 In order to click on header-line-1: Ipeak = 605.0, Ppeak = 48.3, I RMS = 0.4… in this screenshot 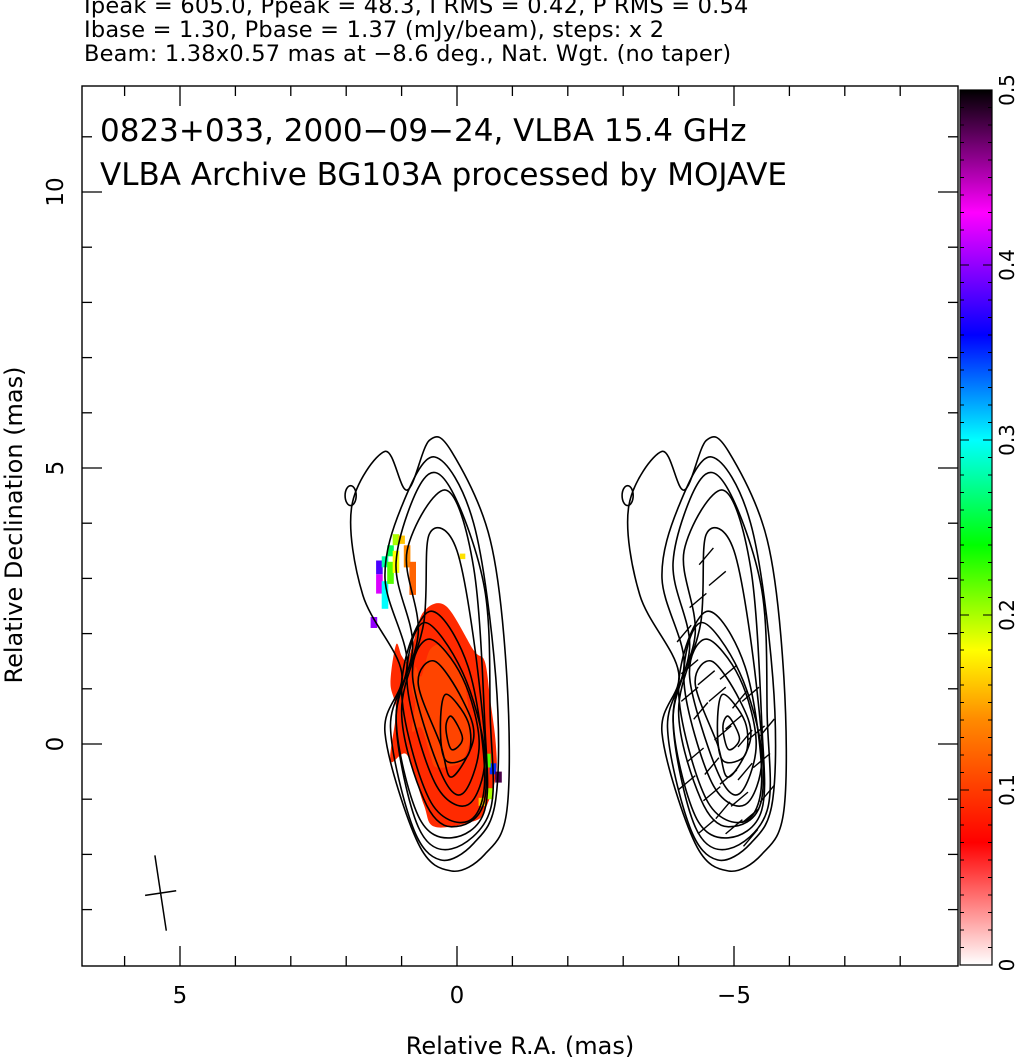, I will do `click(416, 9)`.